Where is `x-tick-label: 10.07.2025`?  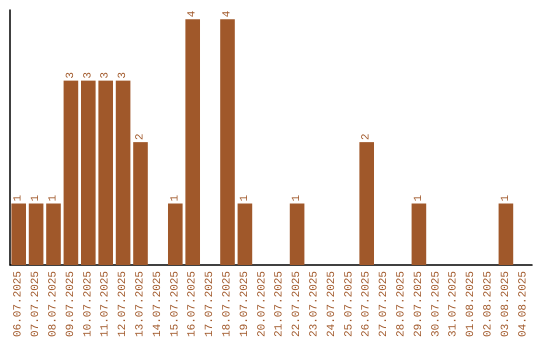
x-tick-label: 10.07.2025 is located at coordinates (88, 304).